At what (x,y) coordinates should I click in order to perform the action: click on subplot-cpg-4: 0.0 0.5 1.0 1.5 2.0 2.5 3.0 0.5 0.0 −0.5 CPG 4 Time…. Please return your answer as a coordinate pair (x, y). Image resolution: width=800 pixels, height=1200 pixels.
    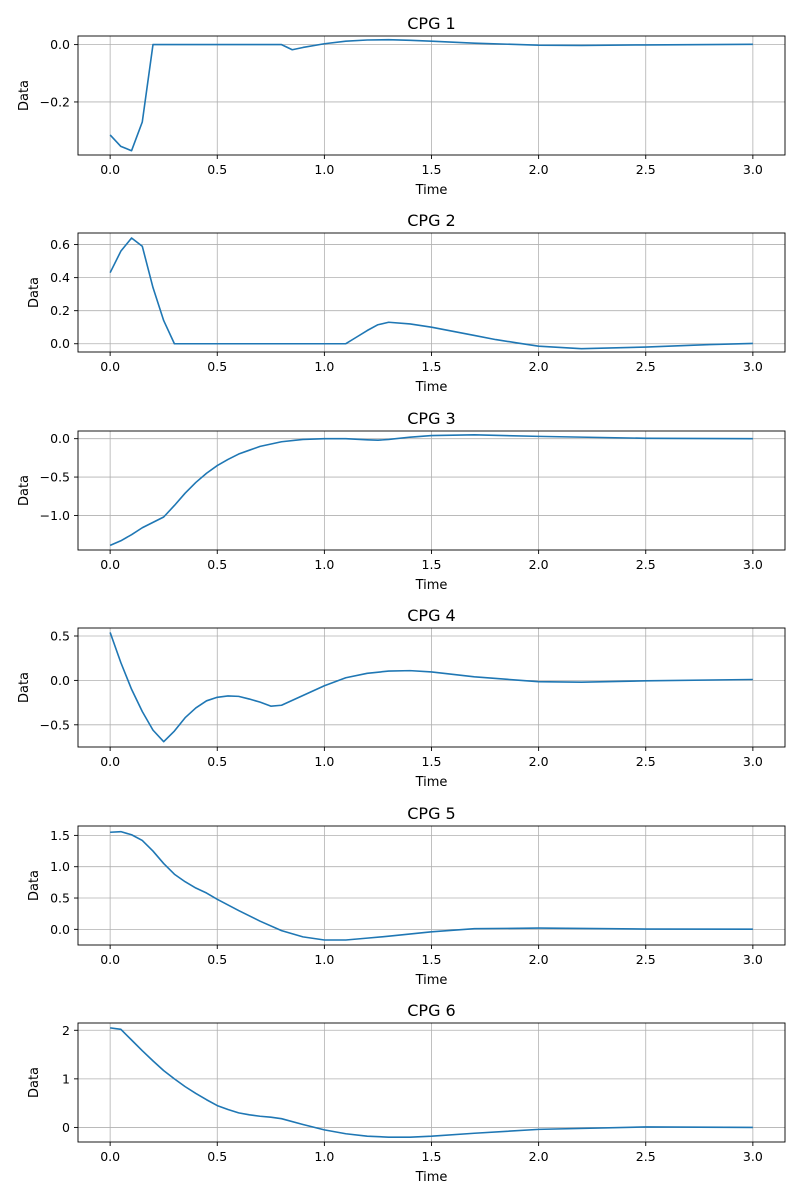
    Looking at the image, I should click on (401, 698).